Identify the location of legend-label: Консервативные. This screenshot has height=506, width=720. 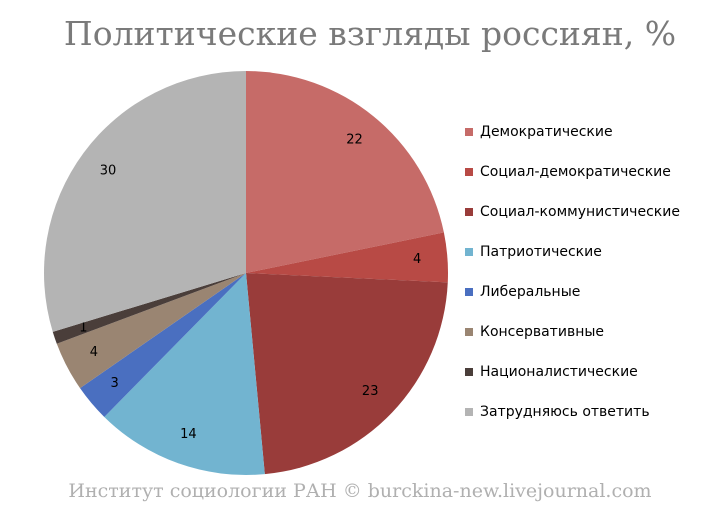
(542, 332).